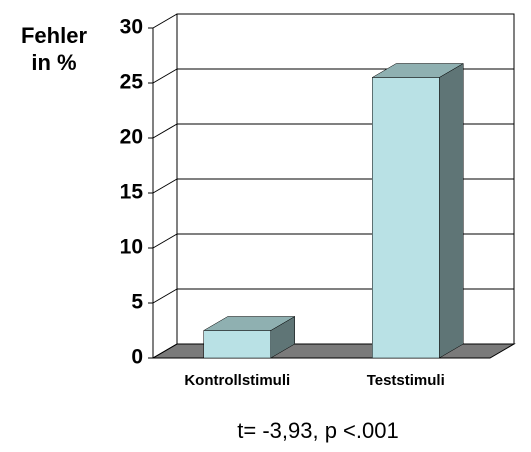 Image resolution: width=531 pixels, height=452 pixels. Describe the element at coordinates (131, 137) in the screenshot. I see `y-tick-label: 20` at that location.